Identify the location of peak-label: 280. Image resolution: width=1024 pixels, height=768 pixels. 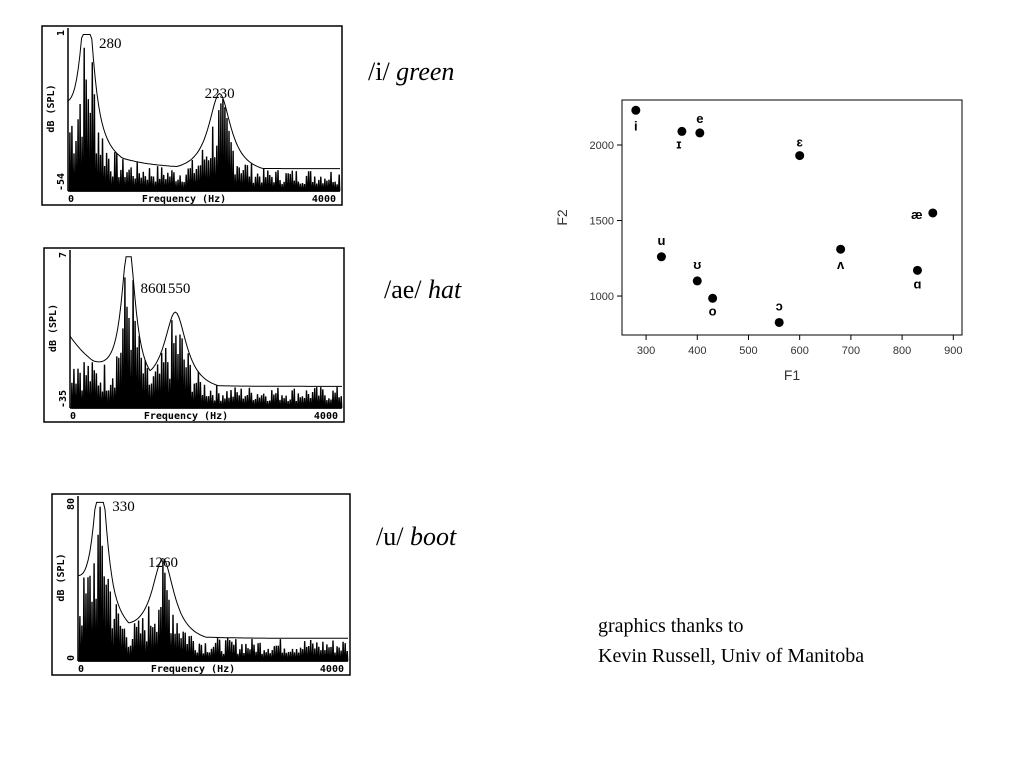
(110, 44).